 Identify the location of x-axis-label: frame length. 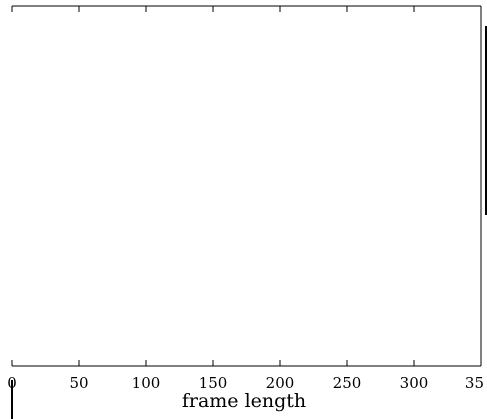
(244, 401).